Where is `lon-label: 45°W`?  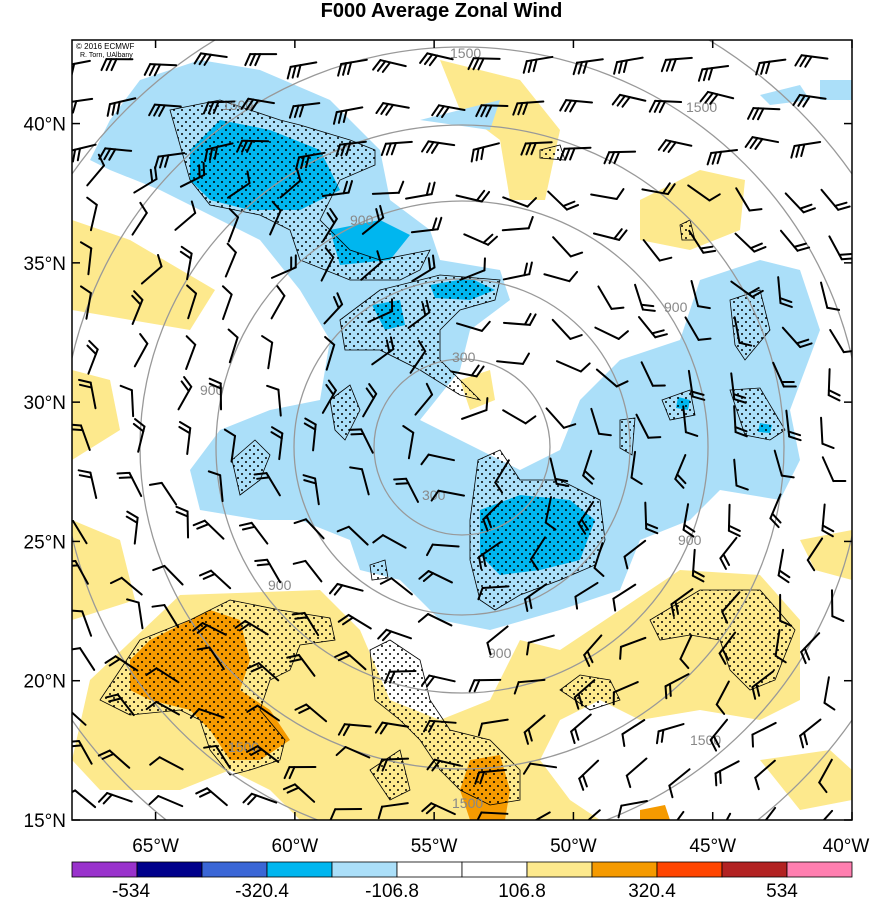 lon-label: 45°W is located at coordinates (712, 846).